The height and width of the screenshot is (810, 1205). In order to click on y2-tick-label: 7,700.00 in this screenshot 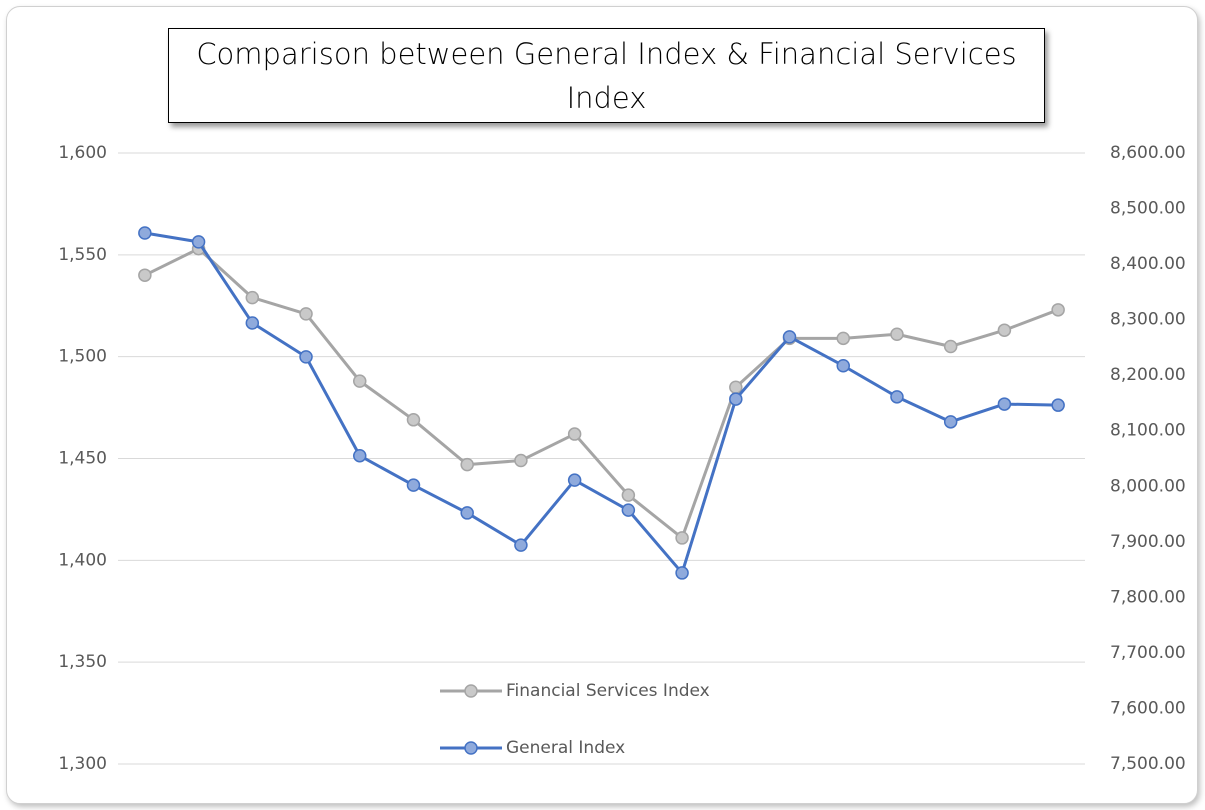, I will do `click(1148, 653)`.